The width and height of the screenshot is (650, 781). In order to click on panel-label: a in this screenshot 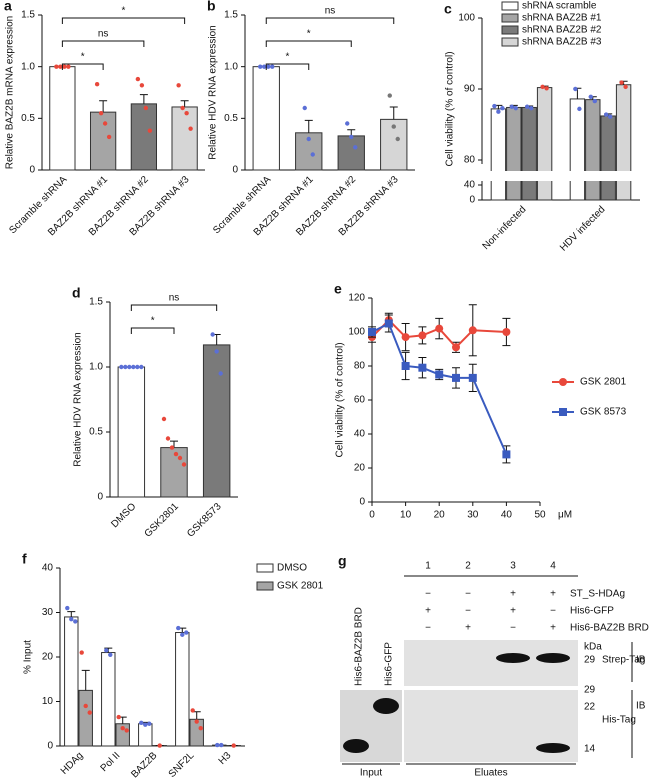, I will do `click(8, 7)`.